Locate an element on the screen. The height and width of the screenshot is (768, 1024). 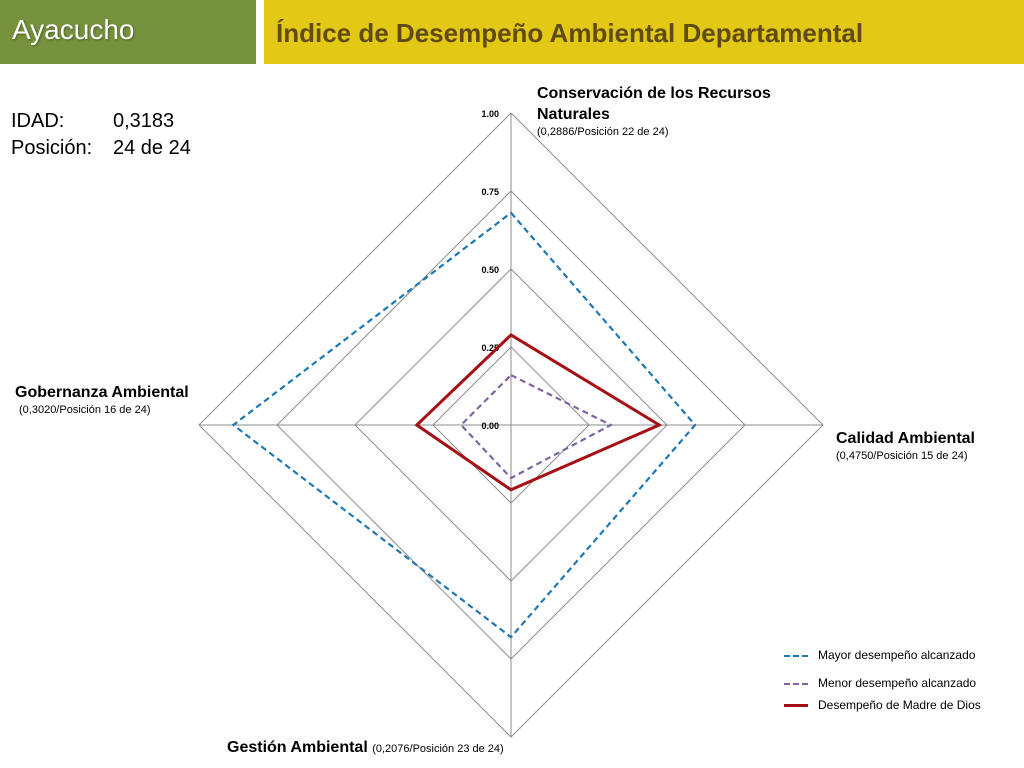
legend-swatch-min is located at coordinates (796, 684).